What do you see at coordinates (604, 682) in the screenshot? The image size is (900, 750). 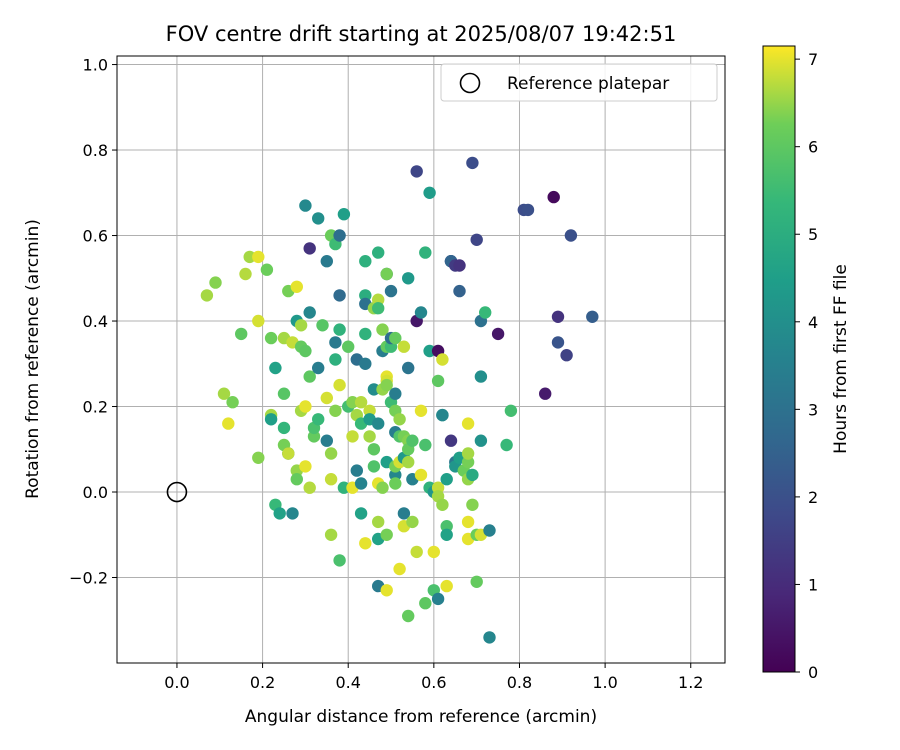 I see `x-tick-label: 1.0` at bounding box center [604, 682].